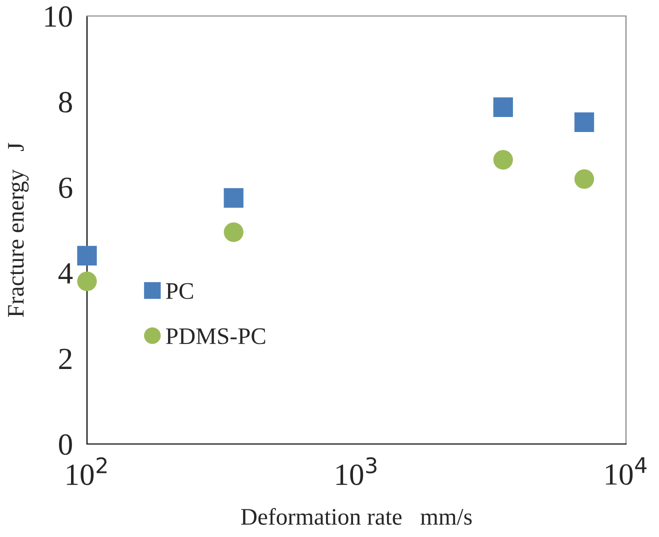 The height and width of the screenshot is (537, 659). What do you see at coordinates (65, 444) in the screenshot?
I see `y-tick-label: 0` at bounding box center [65, 444].